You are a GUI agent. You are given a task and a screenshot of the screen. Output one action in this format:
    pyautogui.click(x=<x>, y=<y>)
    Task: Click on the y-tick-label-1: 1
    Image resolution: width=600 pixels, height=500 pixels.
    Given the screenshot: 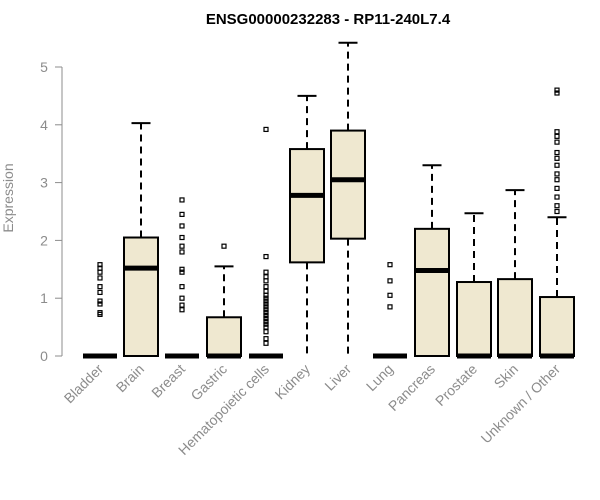 What is the action you would take?
    pyautogui.click(x=44, y=298)
    